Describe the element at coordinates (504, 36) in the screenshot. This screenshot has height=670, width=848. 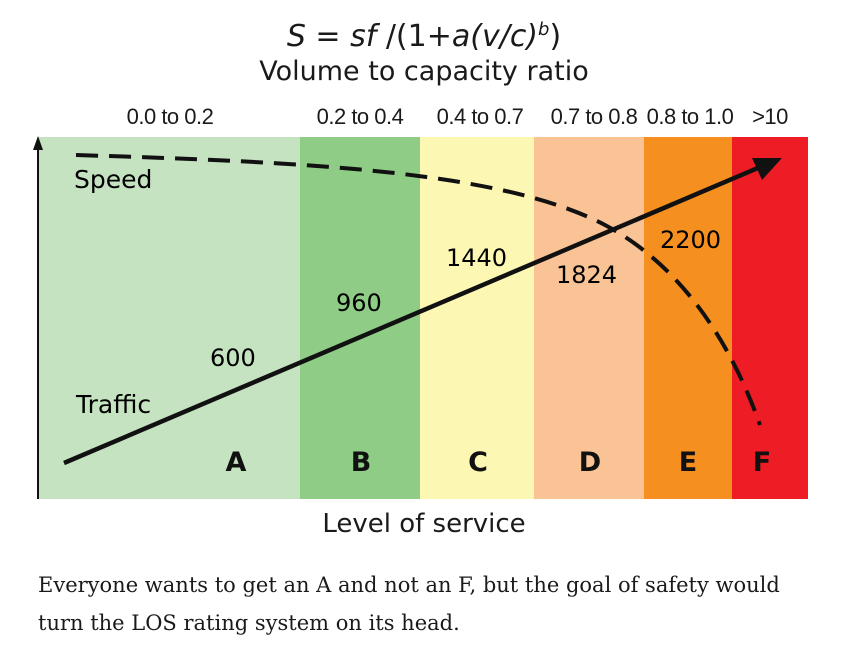
I see `formula-volume-capacity: (v/c)` at that location.